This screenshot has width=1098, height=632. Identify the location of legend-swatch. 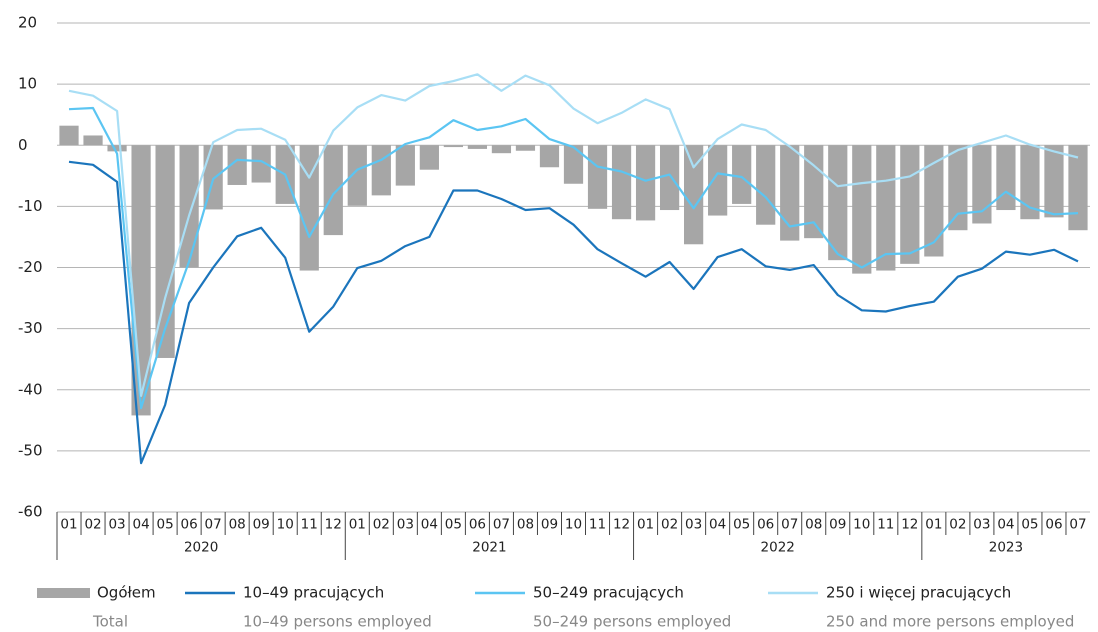
(63, 593).